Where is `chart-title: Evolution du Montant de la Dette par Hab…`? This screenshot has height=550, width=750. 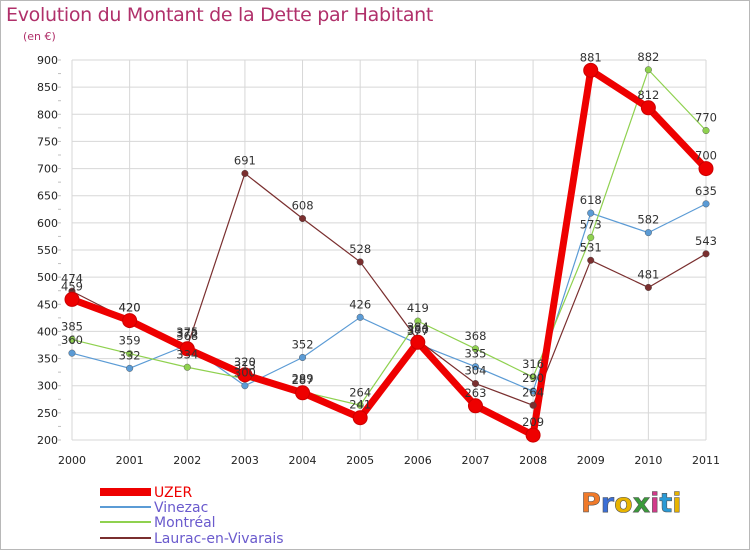 chart-title: Evolution du Montant de la Dette par Hab… is located at coordinates (220, 15).